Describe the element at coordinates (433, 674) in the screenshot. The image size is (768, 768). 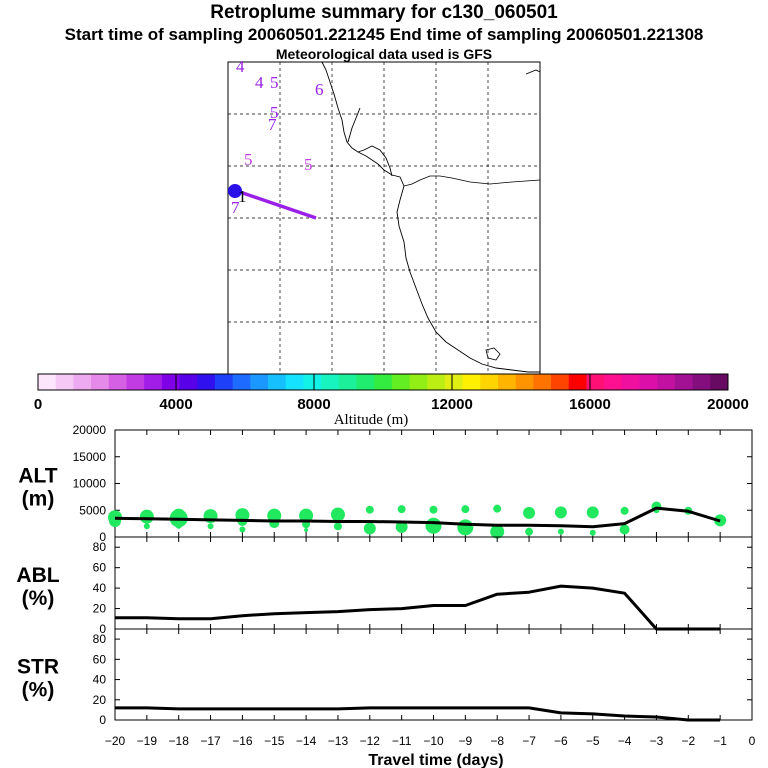
I see `panel-frame` at that location.